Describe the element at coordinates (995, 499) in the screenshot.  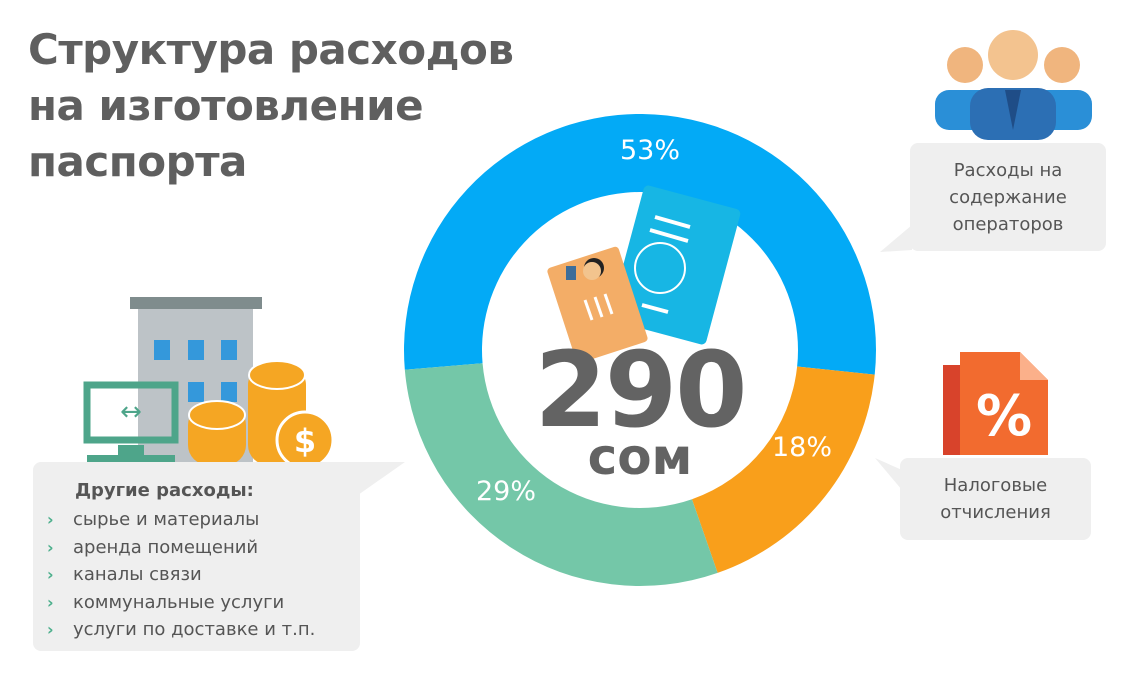
I see `callout-taxes: Налоговые отчисления` at that location.